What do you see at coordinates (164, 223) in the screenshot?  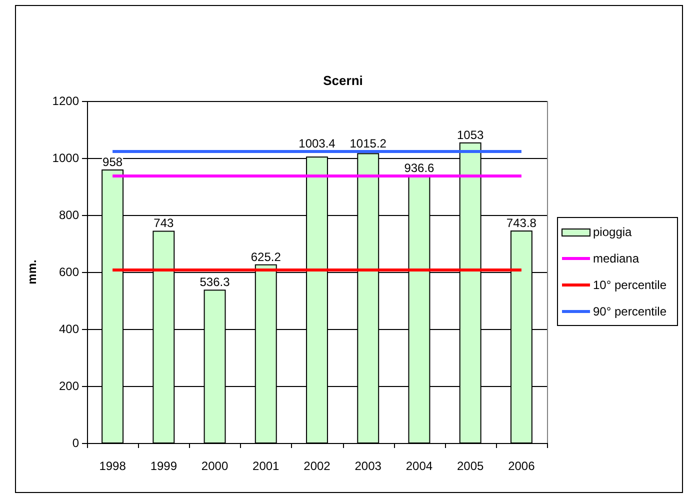 I see `data-label: 743` at bounding box center [164, 223].